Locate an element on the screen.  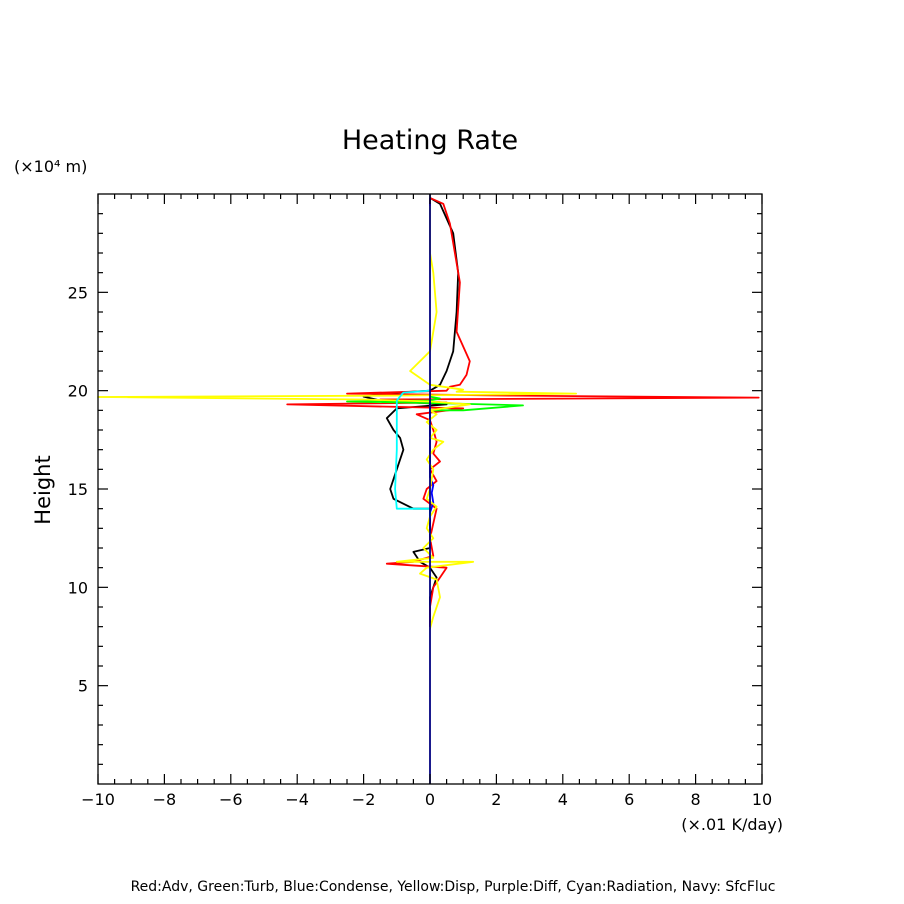
x-tick-label: 10 is located at coordinates (762, 799).